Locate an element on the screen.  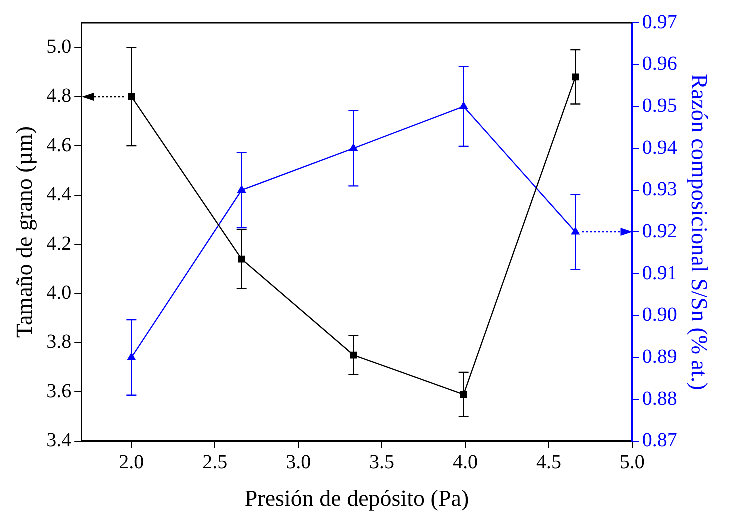
x-tick-label: 2.0 is located at coordinates (131, 463).